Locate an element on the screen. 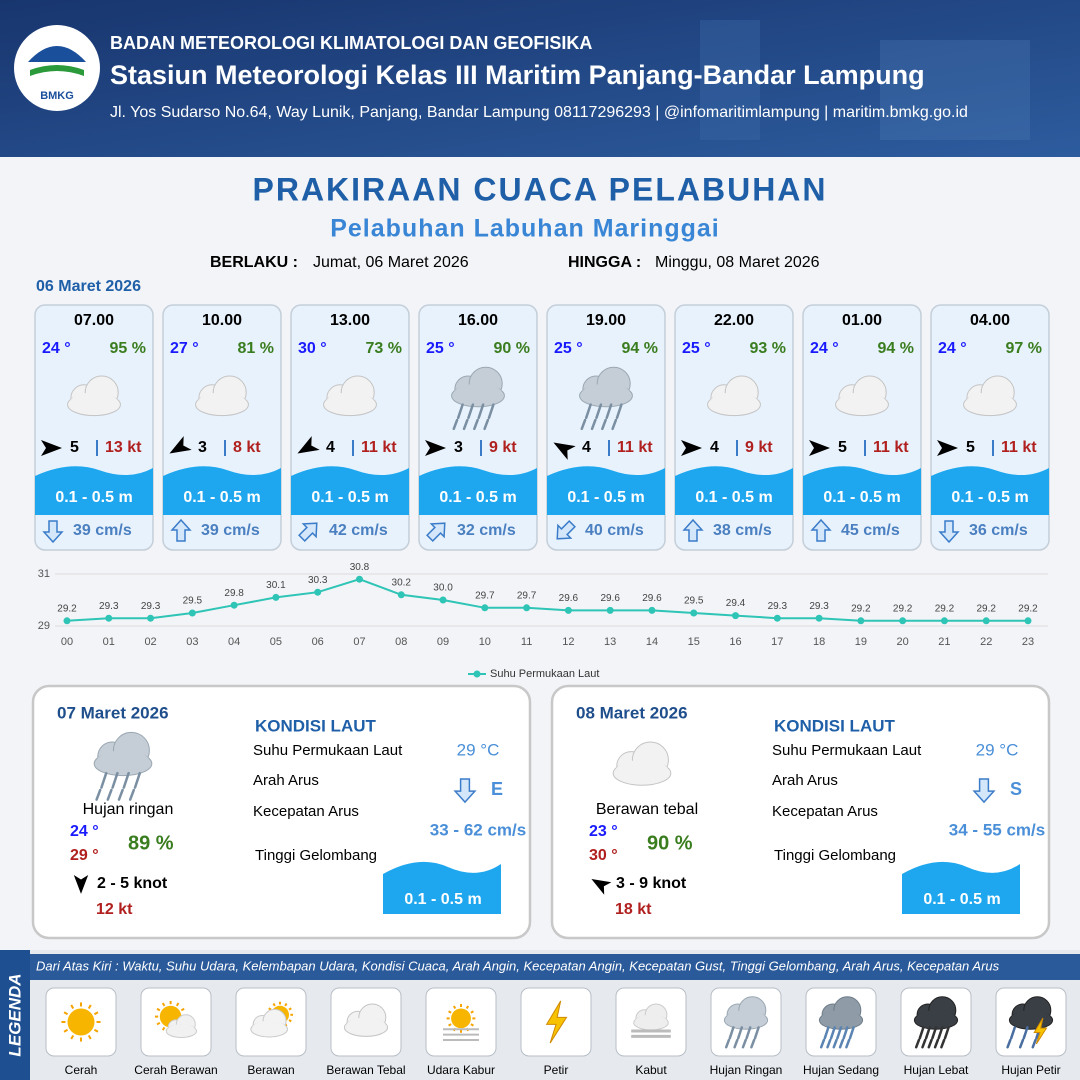  x-tick-label: 01 is located at coordinates (109, 642).